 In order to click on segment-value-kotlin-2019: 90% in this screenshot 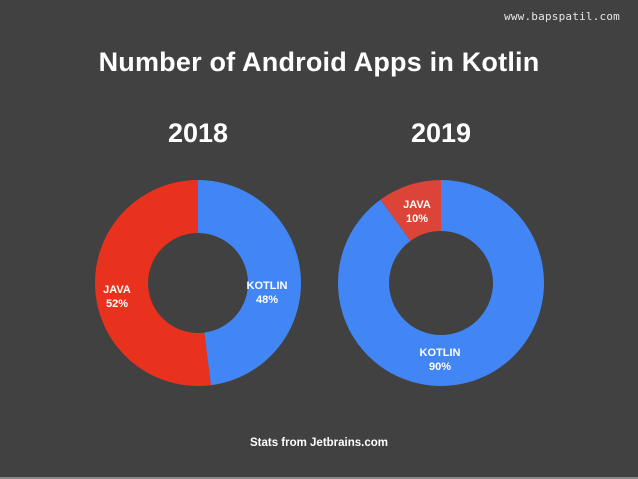, I will do `click(440, 367)`.